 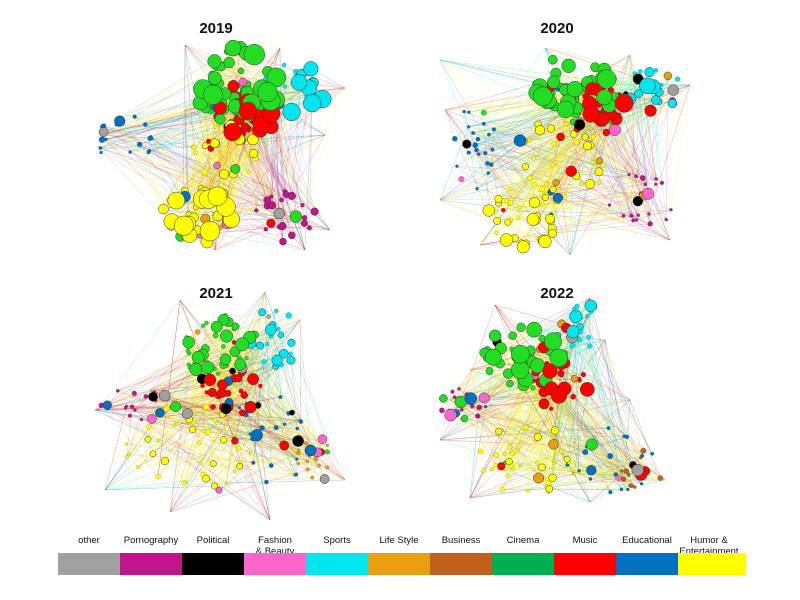 I want to click on network-2019, so click(x=222, y=145).